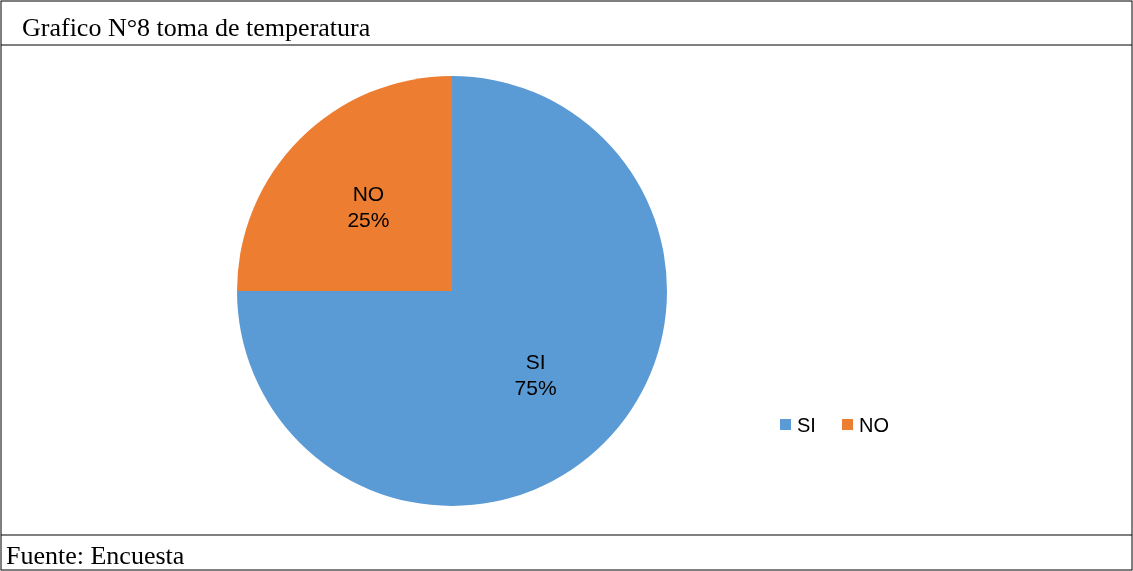 The image size is (1133, 571). What do you see at coordinates (368, 194) in the screenshot?
I see `slice-label: NO` at bounding box center [368, 194].